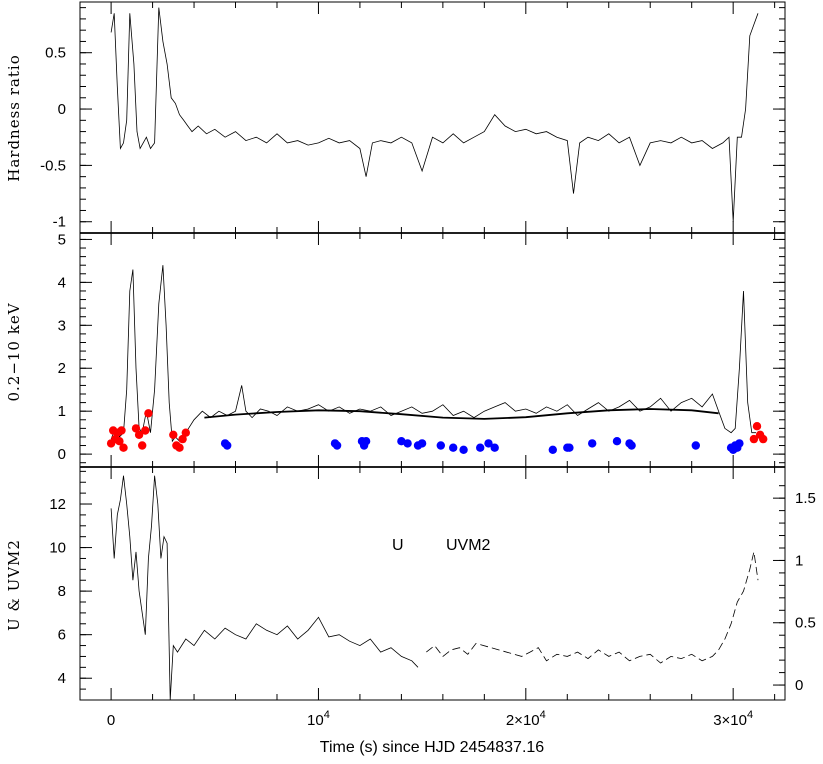  I want to click on model-curve, so click(461, 414).